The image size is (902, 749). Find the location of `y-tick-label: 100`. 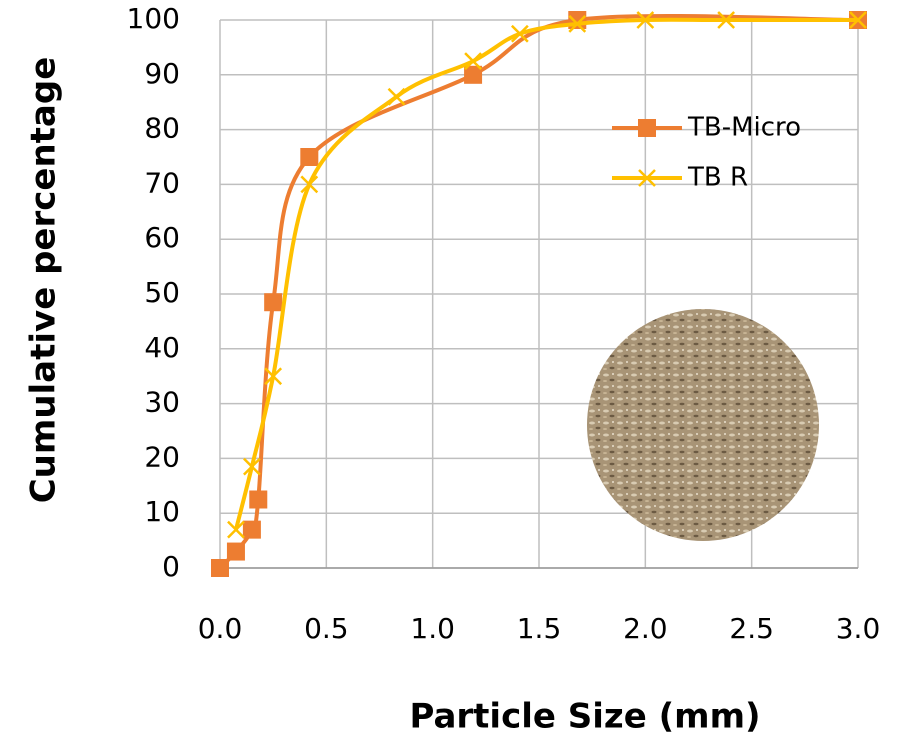

y-tick-label: 100 is located at coordinates (153, 18).